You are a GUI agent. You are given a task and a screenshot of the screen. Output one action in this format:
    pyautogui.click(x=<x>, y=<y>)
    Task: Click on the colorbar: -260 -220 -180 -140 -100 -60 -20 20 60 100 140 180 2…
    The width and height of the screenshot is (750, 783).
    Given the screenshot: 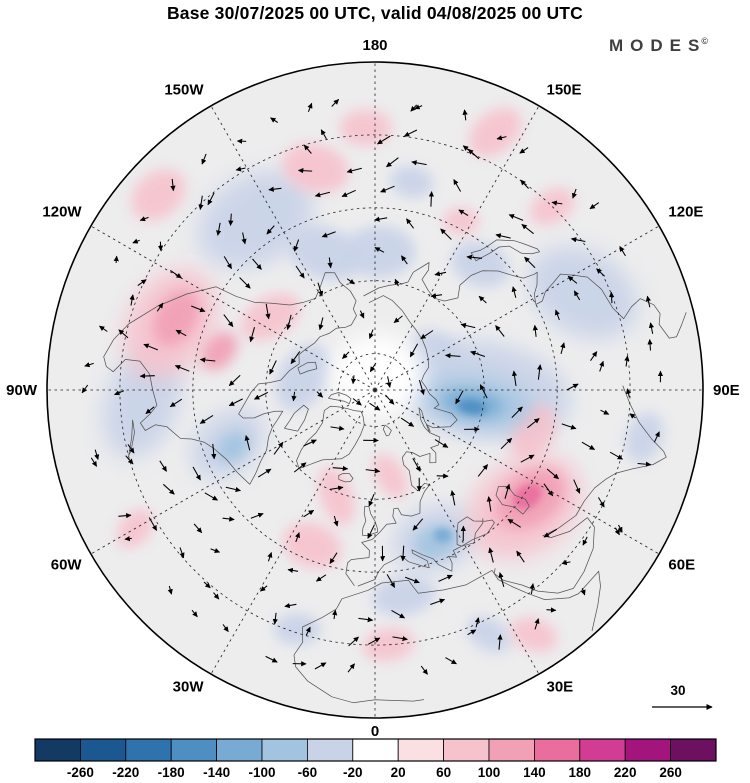 What is the action you would take?
    pyautogui.click(x=375, y=759)
    